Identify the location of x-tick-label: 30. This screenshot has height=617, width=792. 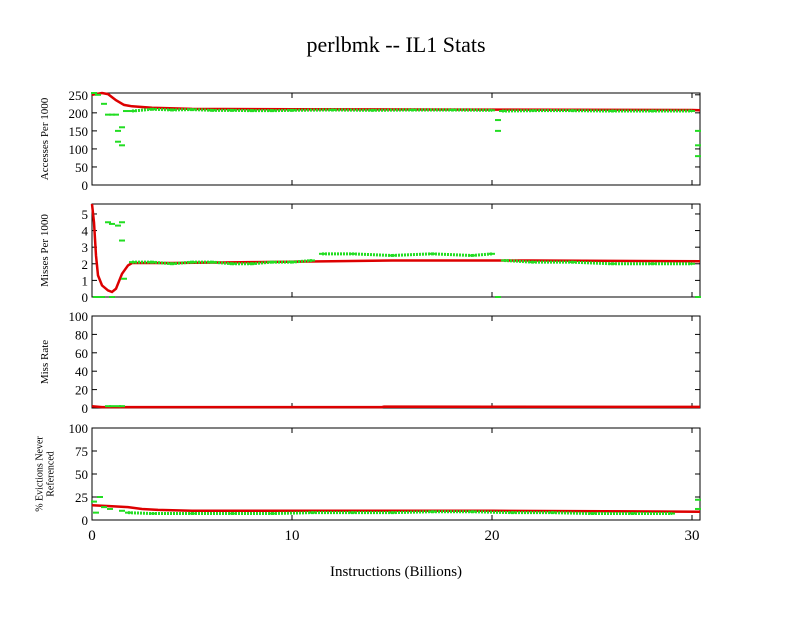
(692, 536).